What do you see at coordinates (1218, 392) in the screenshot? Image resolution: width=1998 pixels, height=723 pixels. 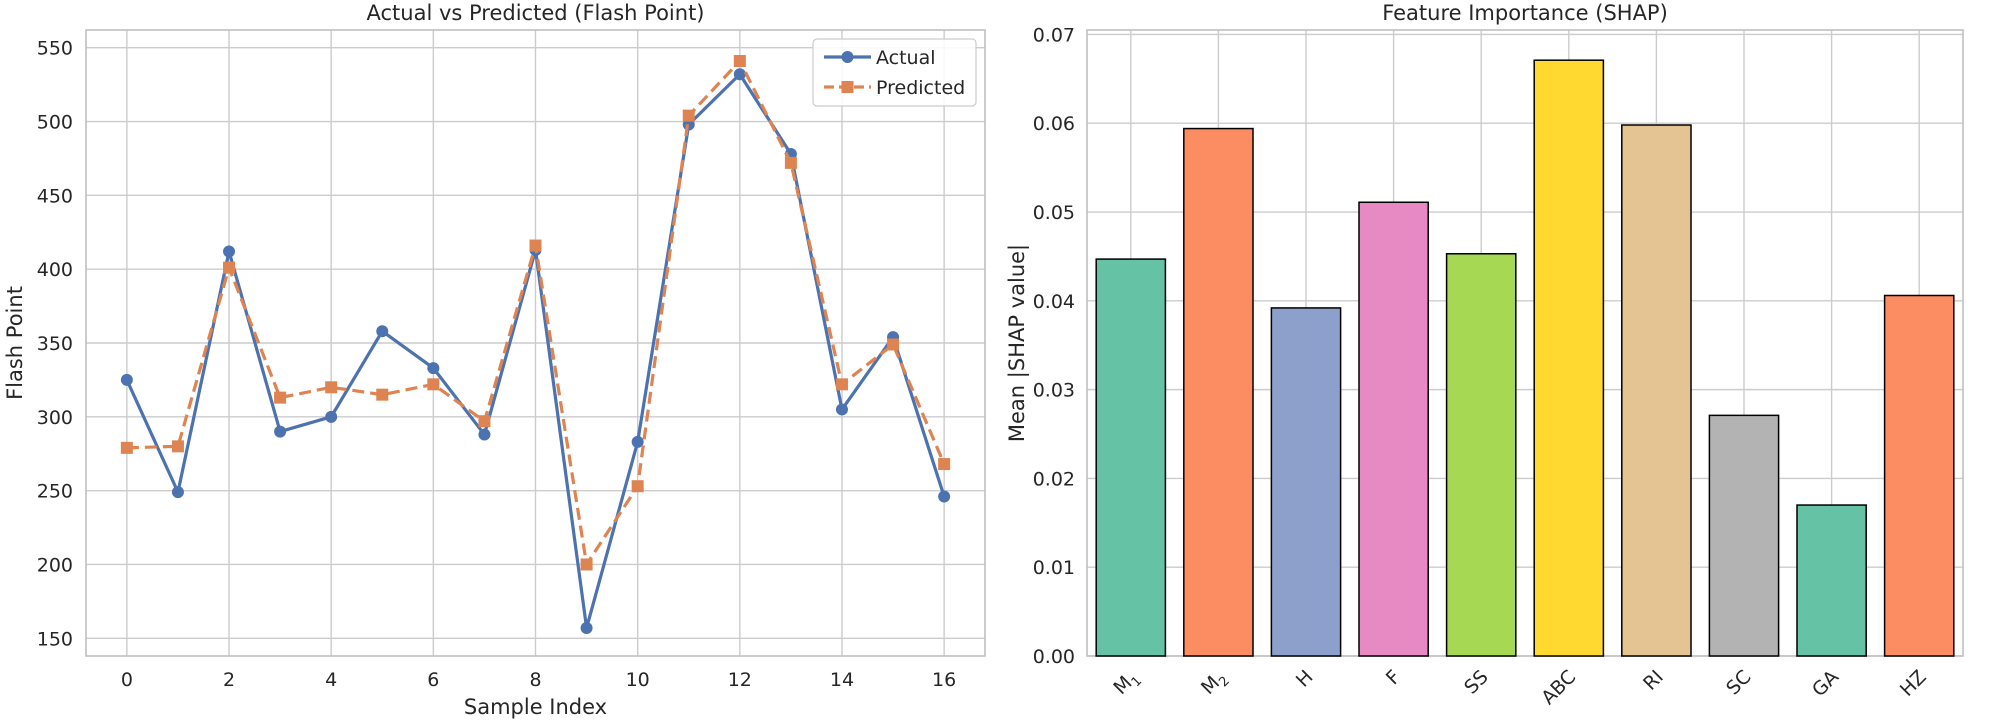 I see `bar-m2` at bounding box center [1218, 392].